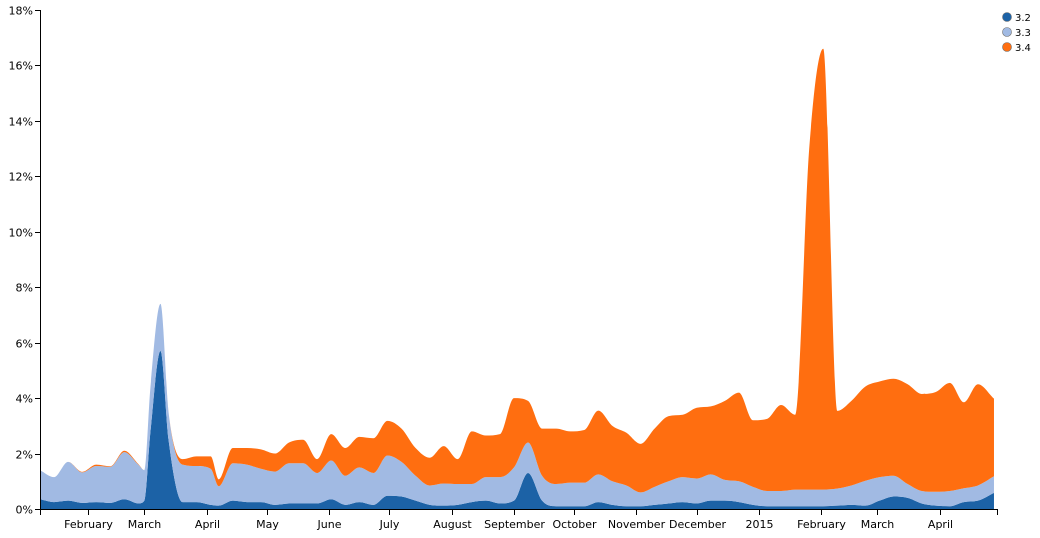  I want to click on legend: 3.2 3.3 3.4, so click(1016, 33).